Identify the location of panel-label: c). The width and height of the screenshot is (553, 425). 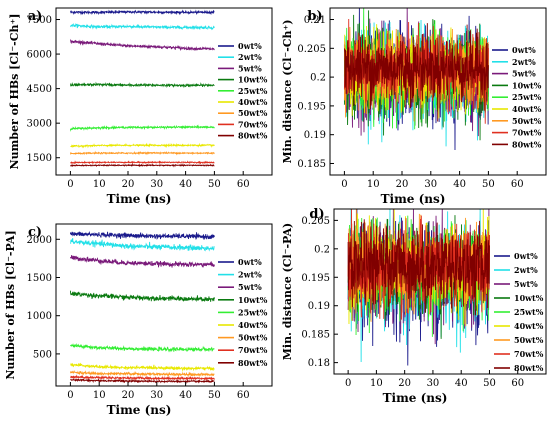
(35, 232).